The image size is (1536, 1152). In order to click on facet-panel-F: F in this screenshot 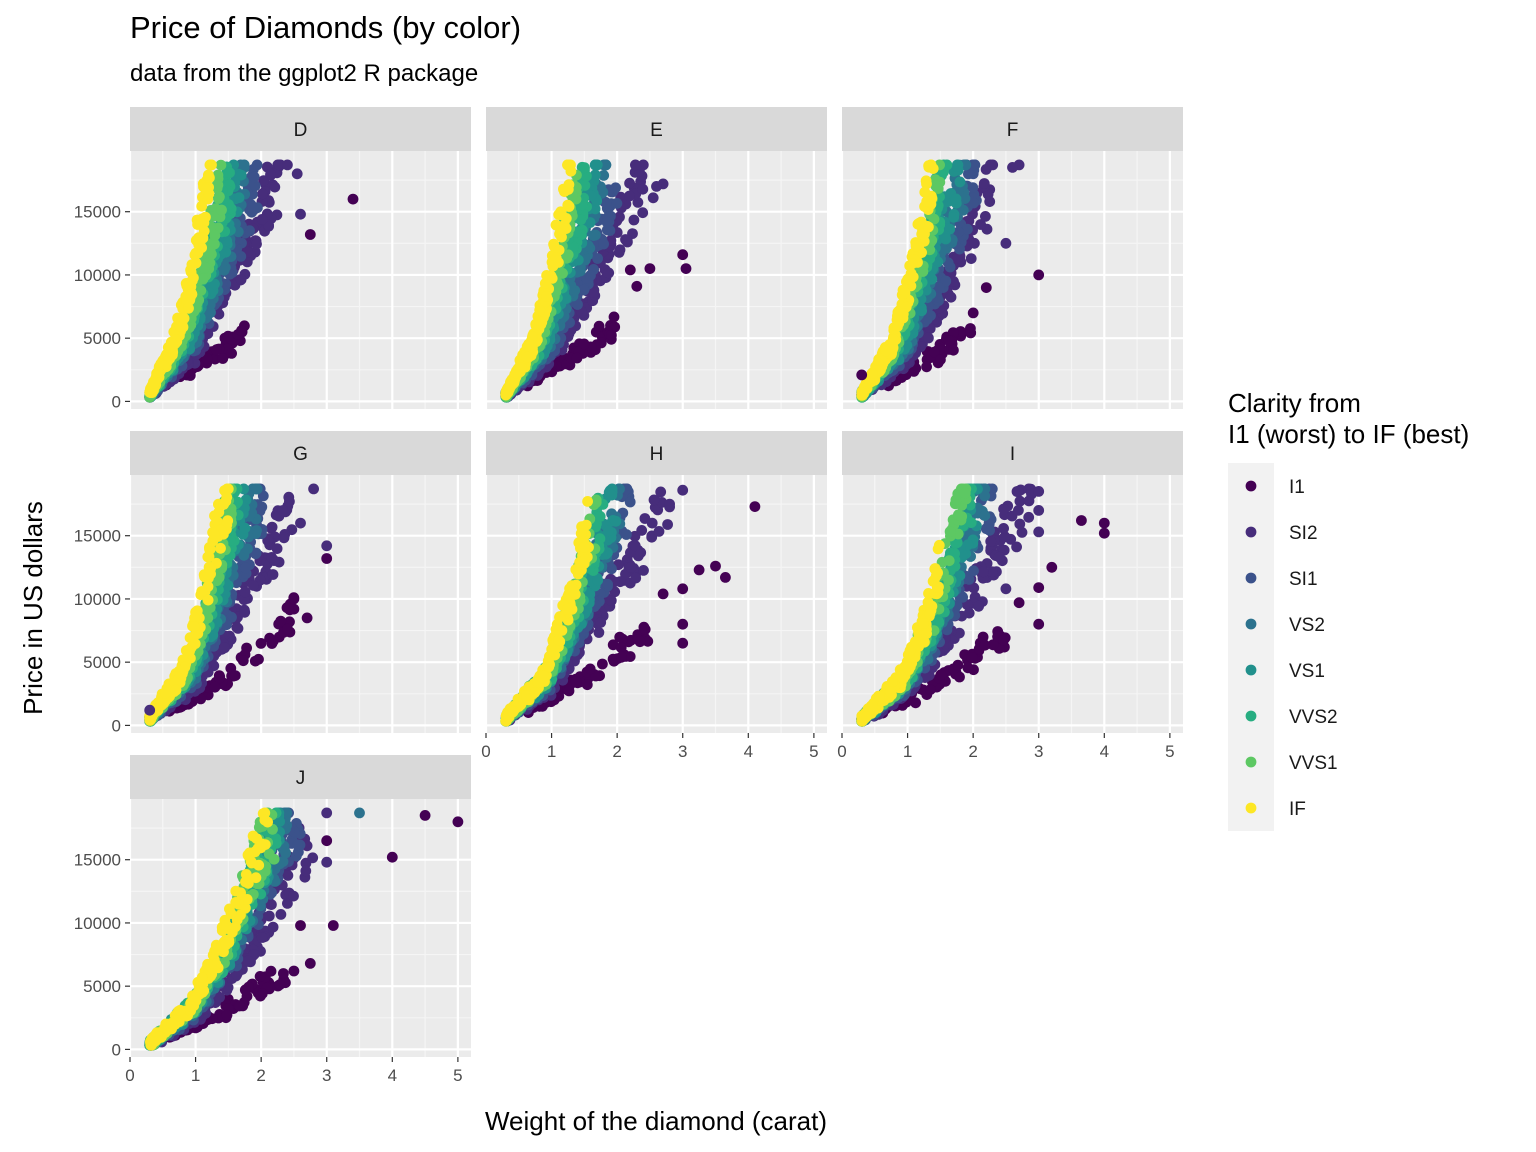, I will do `click(1011, 258)`.